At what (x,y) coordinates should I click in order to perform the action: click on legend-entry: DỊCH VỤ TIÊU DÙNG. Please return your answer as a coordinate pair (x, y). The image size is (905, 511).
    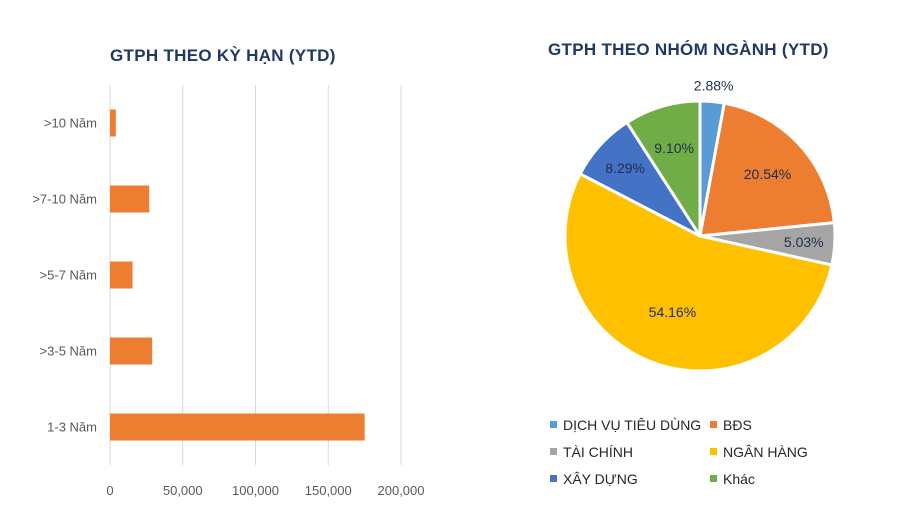
    Looking at the image, I should click on (630, 424).